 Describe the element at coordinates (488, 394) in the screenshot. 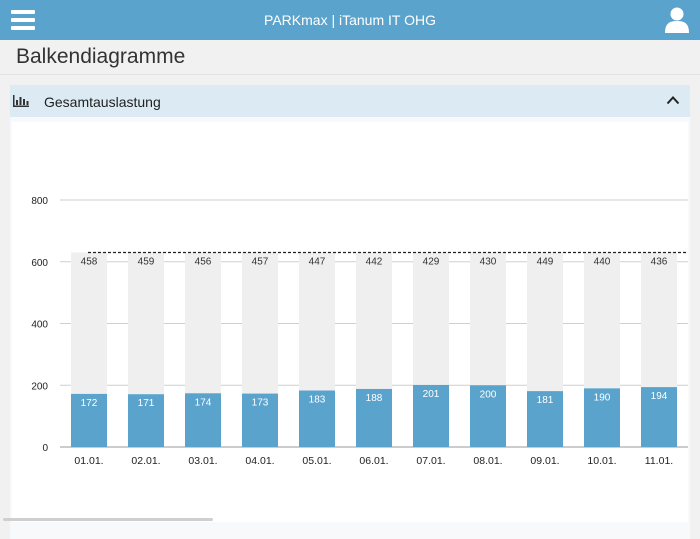

I see `bar-used-label: 200` at that location.